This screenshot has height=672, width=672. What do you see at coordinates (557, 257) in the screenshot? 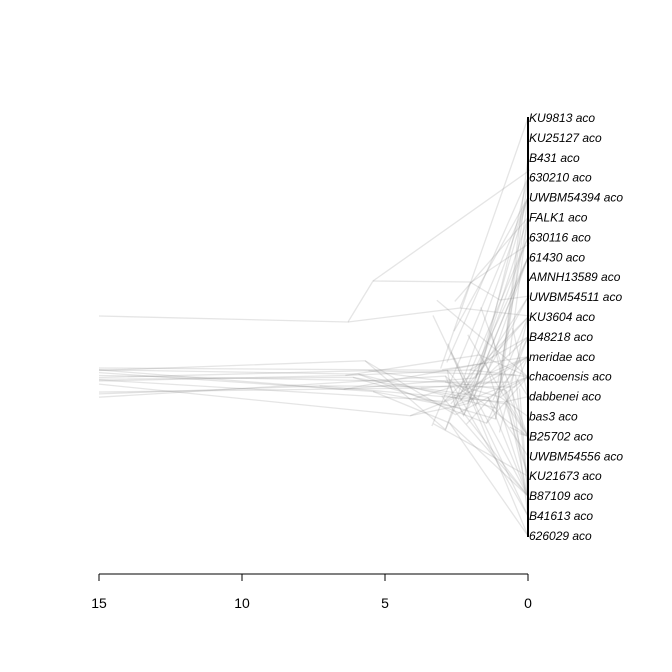
I see `tip-label: 61430 aco` at bounding box center [557, 257].